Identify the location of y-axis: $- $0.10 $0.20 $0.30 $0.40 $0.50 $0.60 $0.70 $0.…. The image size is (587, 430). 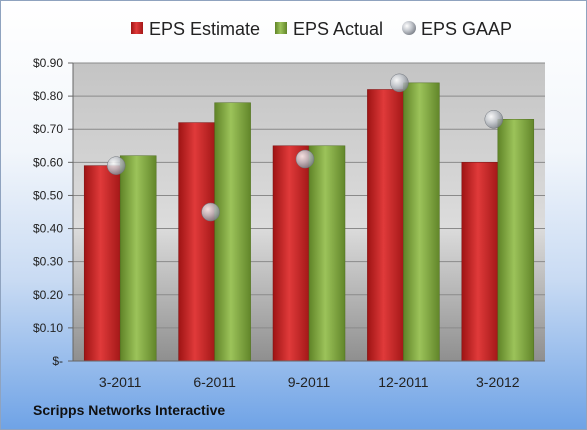
(53, 212).